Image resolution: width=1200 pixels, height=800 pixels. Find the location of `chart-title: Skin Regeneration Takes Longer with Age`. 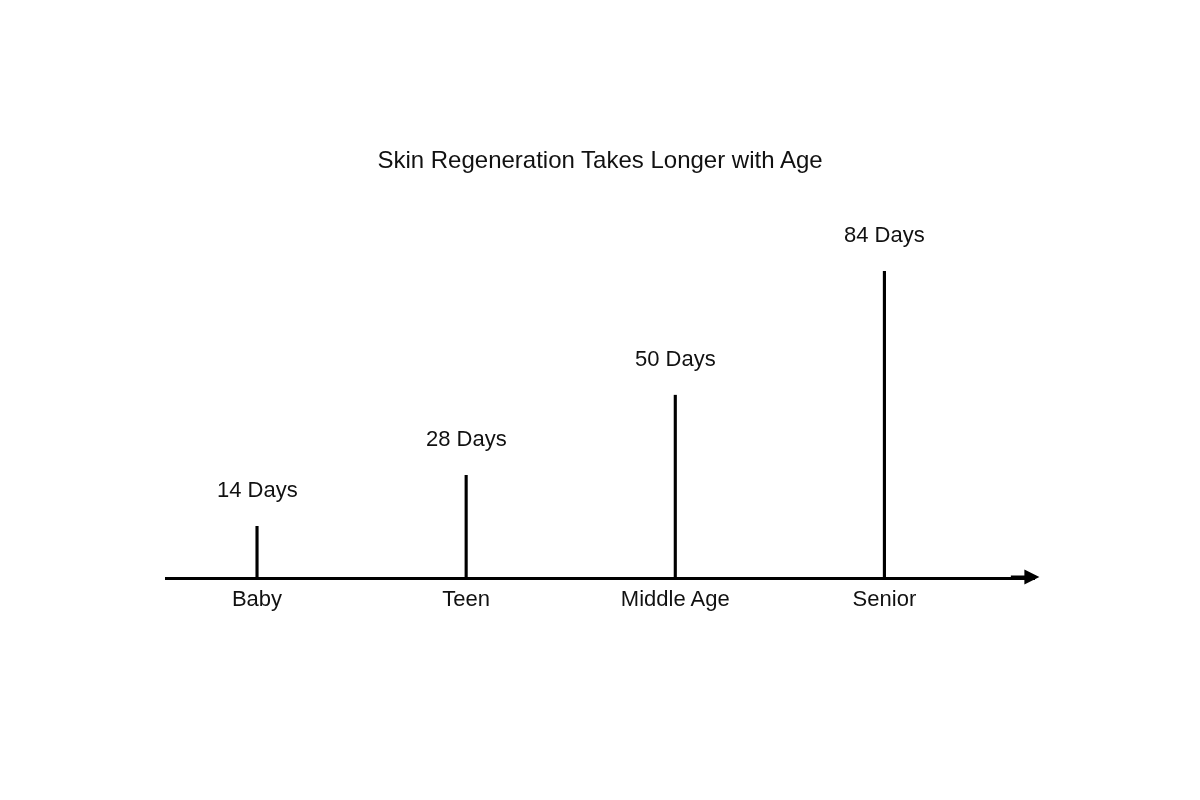

chart-title: Skin Regeneration Takes Longer with Age is located at coordinates (600, 160).